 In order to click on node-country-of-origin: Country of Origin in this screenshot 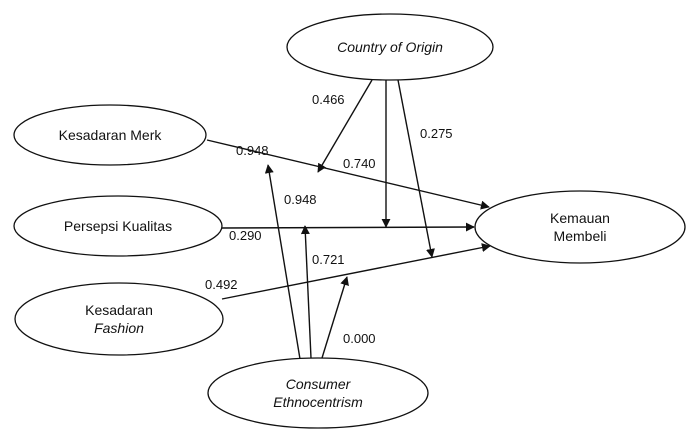, I will do `click(390, 47)`.